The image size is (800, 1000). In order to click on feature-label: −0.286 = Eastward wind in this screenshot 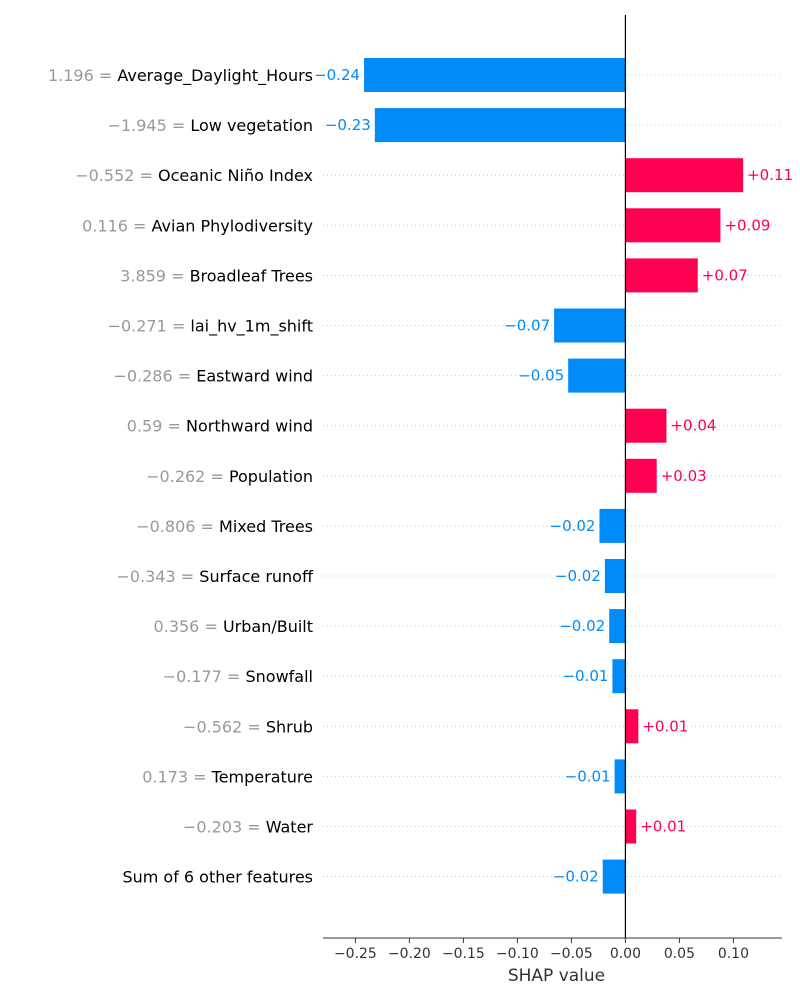, I will do `click(213, 376)`.